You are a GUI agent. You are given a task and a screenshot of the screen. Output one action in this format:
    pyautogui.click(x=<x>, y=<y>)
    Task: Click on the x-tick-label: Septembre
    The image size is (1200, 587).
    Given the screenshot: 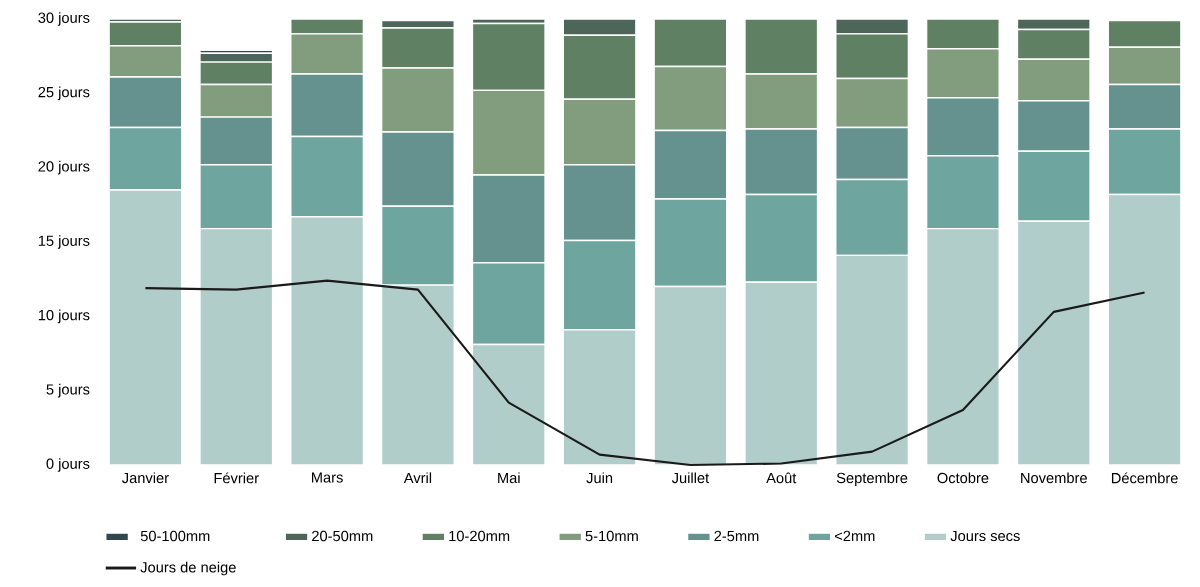 What is the action you would take?
    pyautogui.click(x=872, y=479)
    